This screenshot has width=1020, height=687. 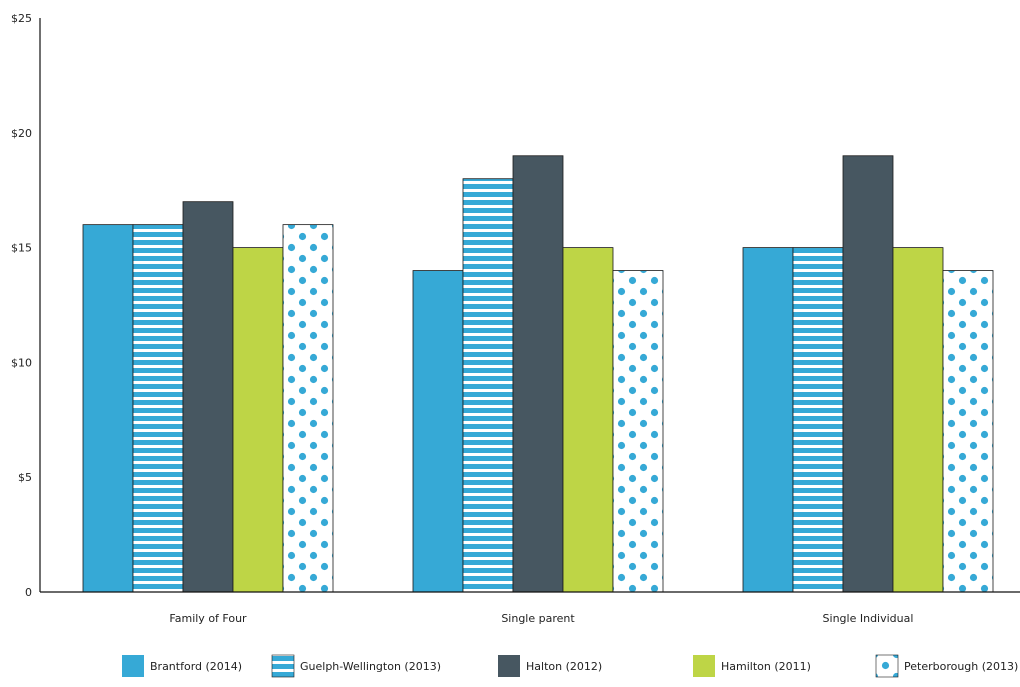 I want to click on legend-item: Hamilton (2011), so click(x=752, y=666).